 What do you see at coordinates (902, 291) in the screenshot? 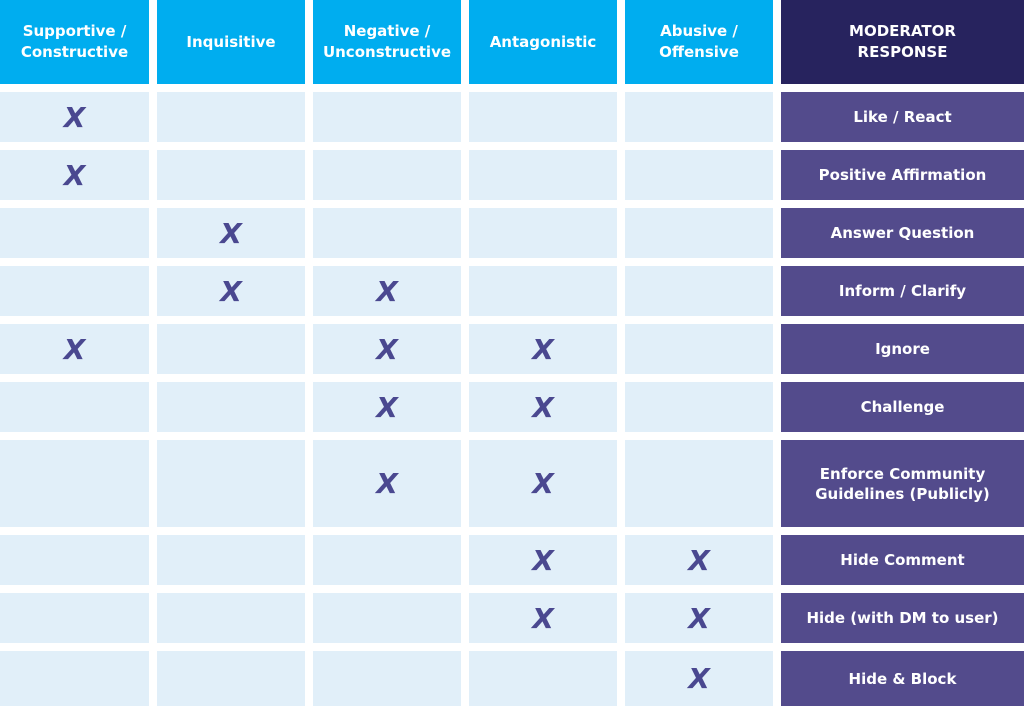
I see `response-label: Inform / Clarify` at bounding box center [902, 291].